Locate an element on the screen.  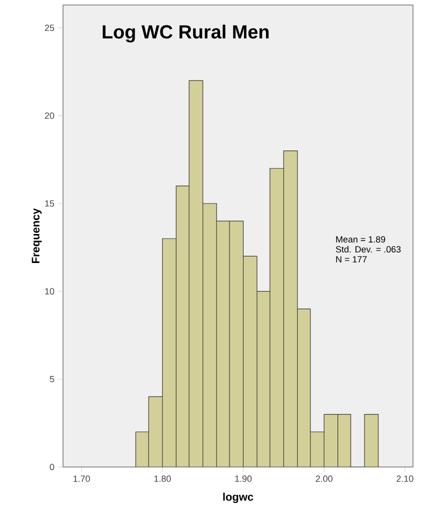
y-tick-label: 10 is located at coordinates (49, 291).